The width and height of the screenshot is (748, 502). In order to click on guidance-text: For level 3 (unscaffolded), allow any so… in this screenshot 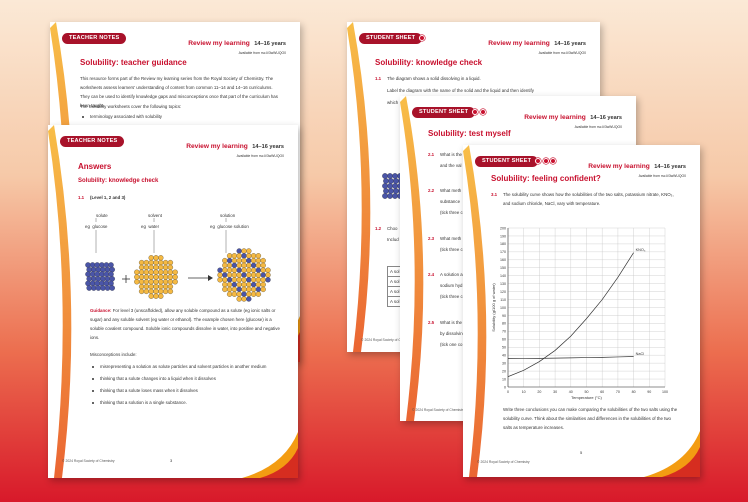, I will do `click(185, 324)`.